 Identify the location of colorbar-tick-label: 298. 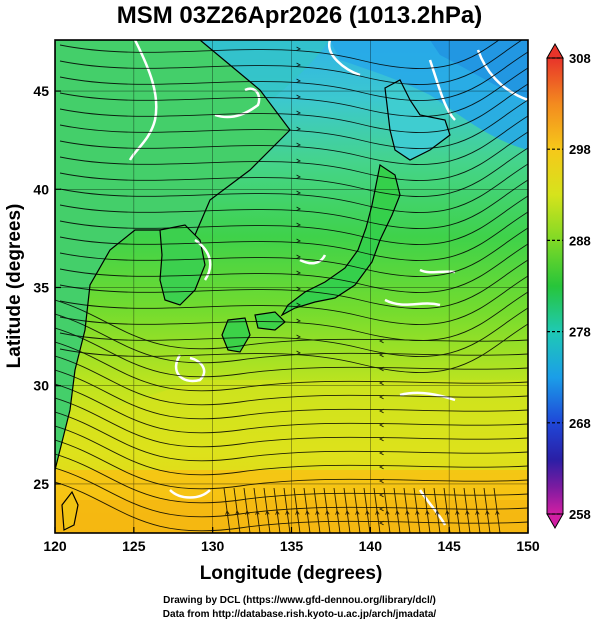
(580, 149).